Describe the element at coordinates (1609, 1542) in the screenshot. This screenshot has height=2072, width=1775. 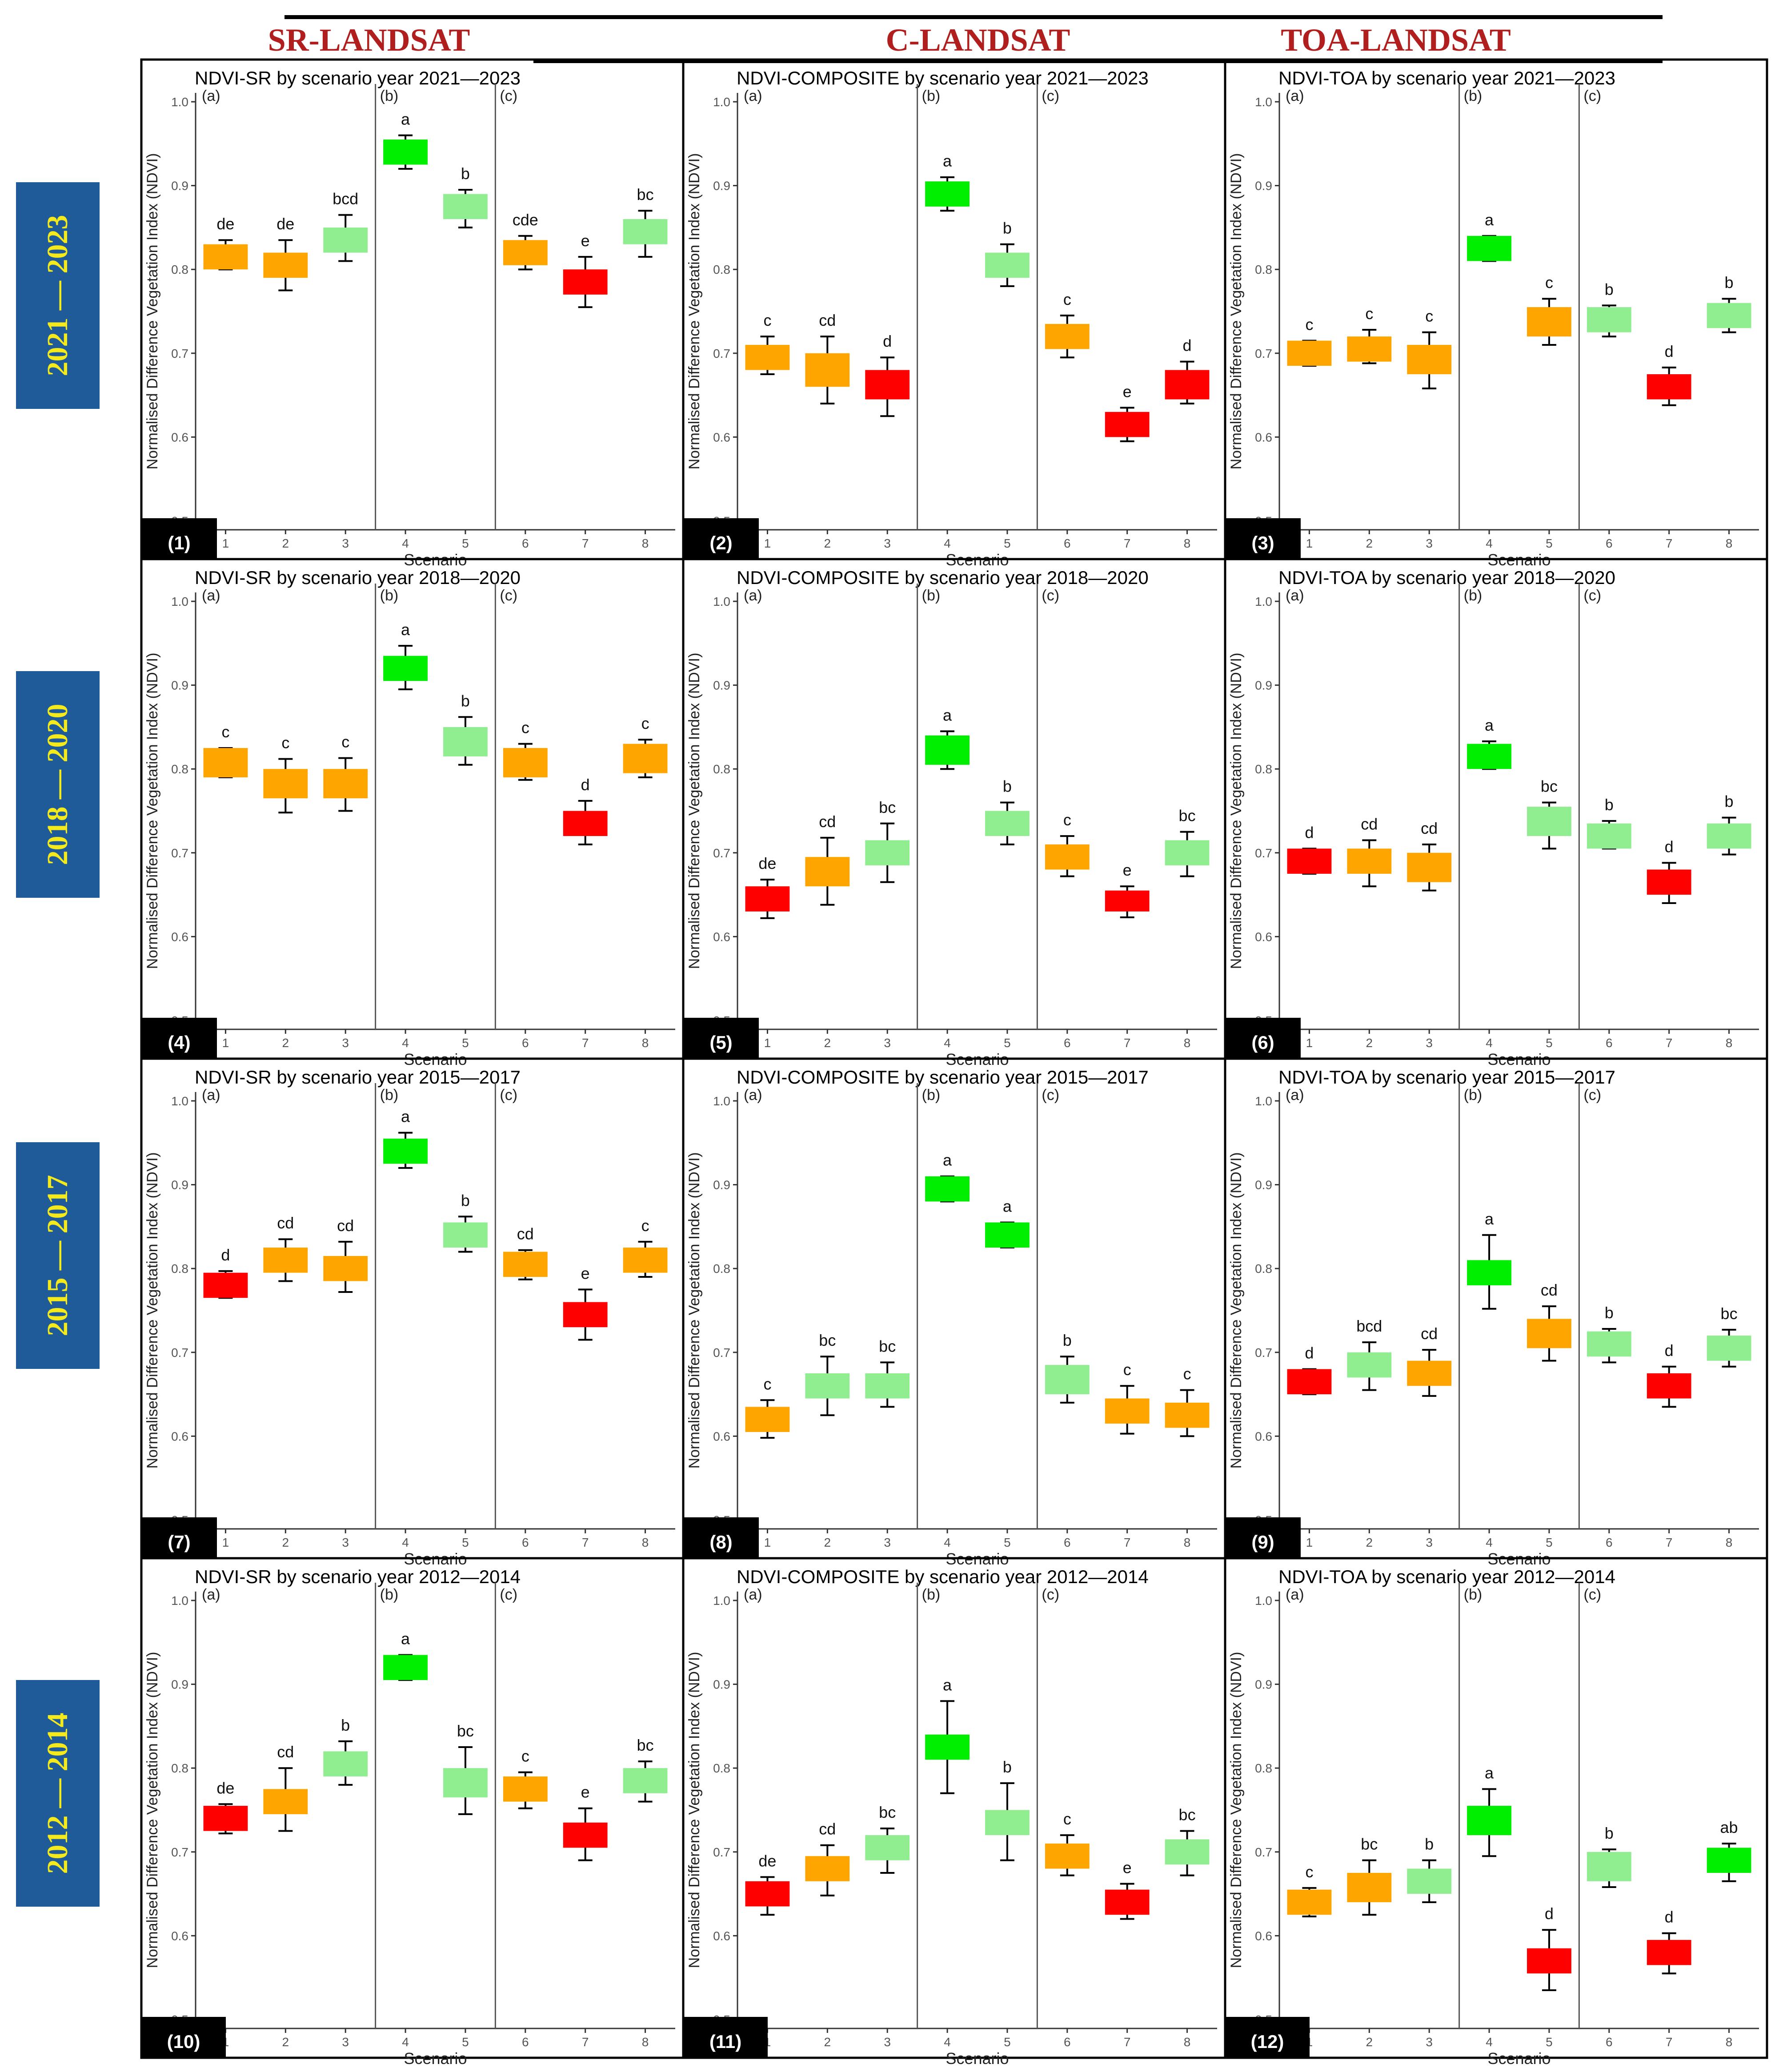
I see `panel-9-x-tick-label: 6` at that location.